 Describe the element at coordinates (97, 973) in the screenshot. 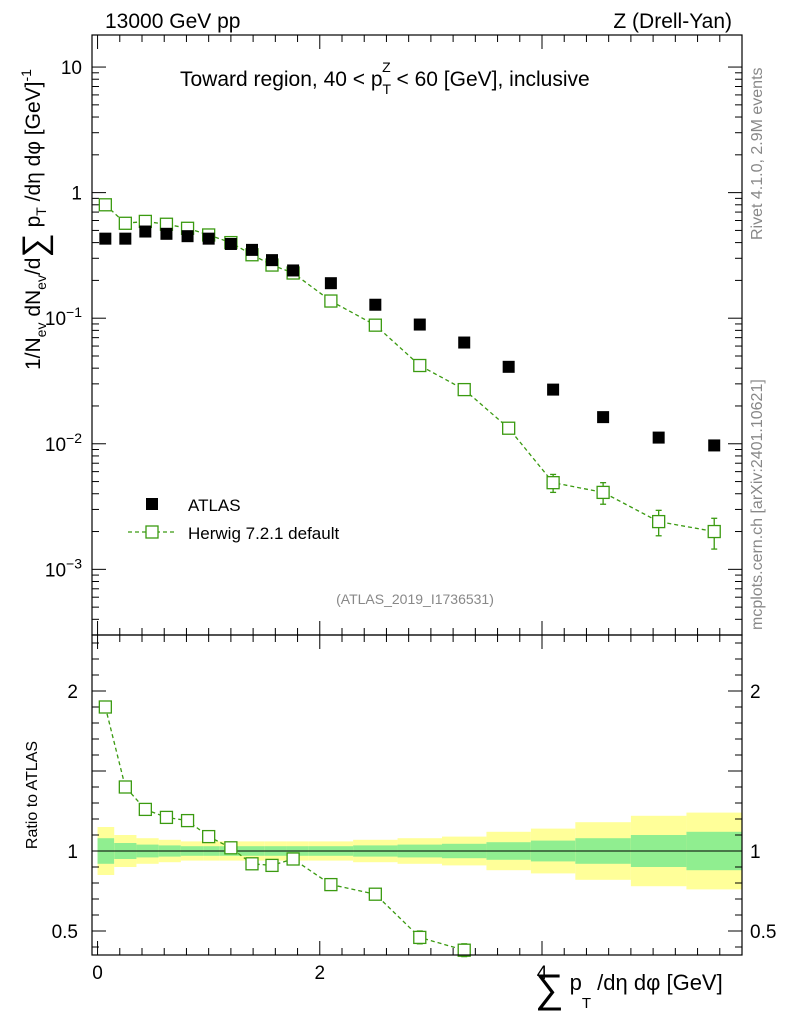

I see `x-tick-label: 0` at that location.